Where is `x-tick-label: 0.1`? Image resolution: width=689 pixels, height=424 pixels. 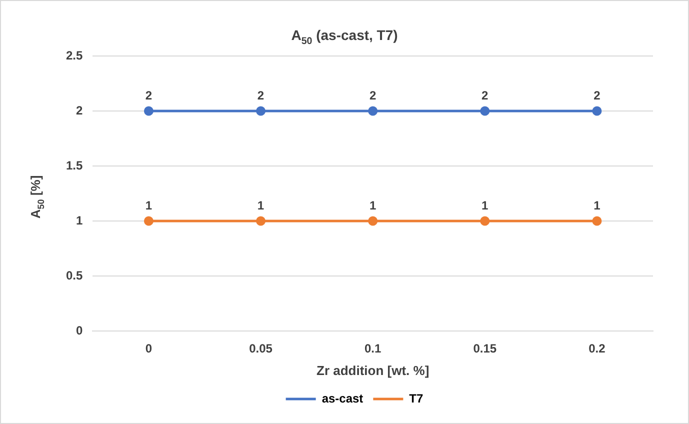
x-tick-label: 0.1 is located at coordinates (373, 349).